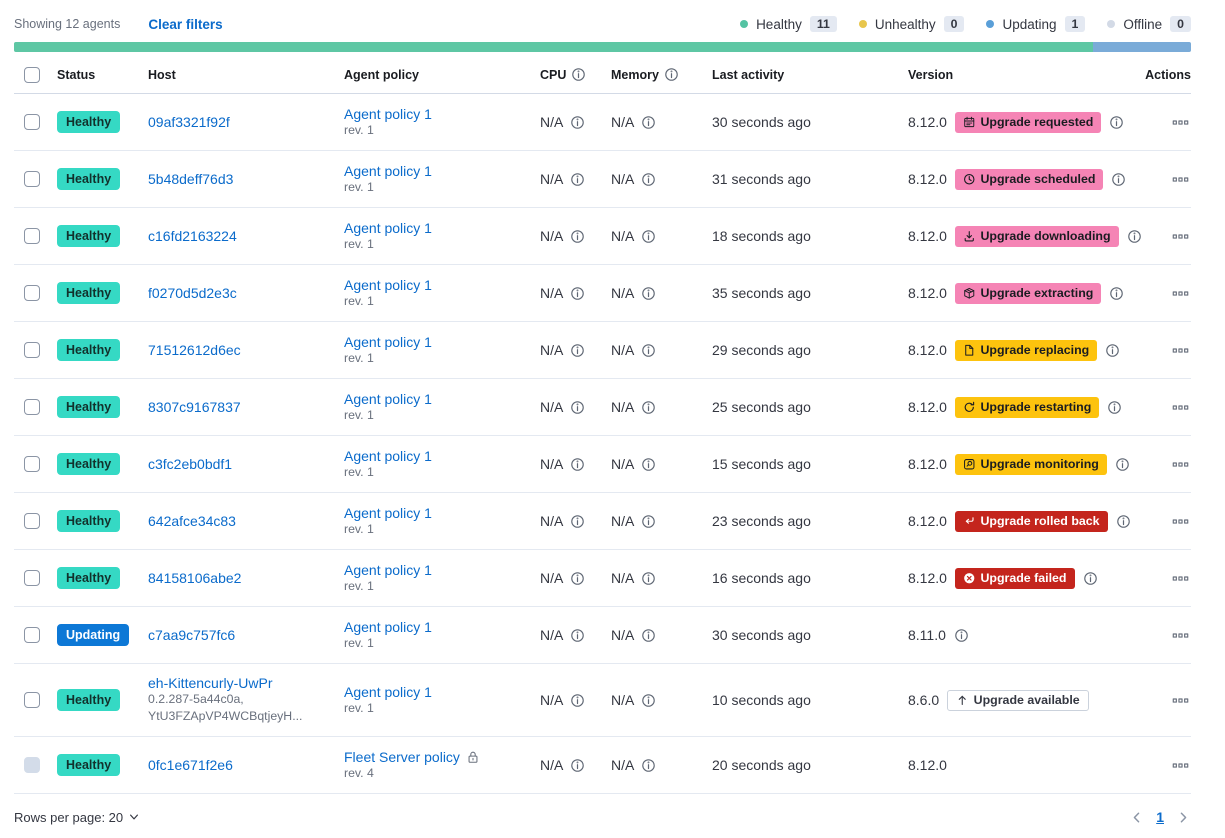 The width and height of the screenshot is (1225, 838). What do you see at coordinates (185, 24) in the screenshot?
I see `clear-filters-button: Clear filters` at bounding box center [185, 24].